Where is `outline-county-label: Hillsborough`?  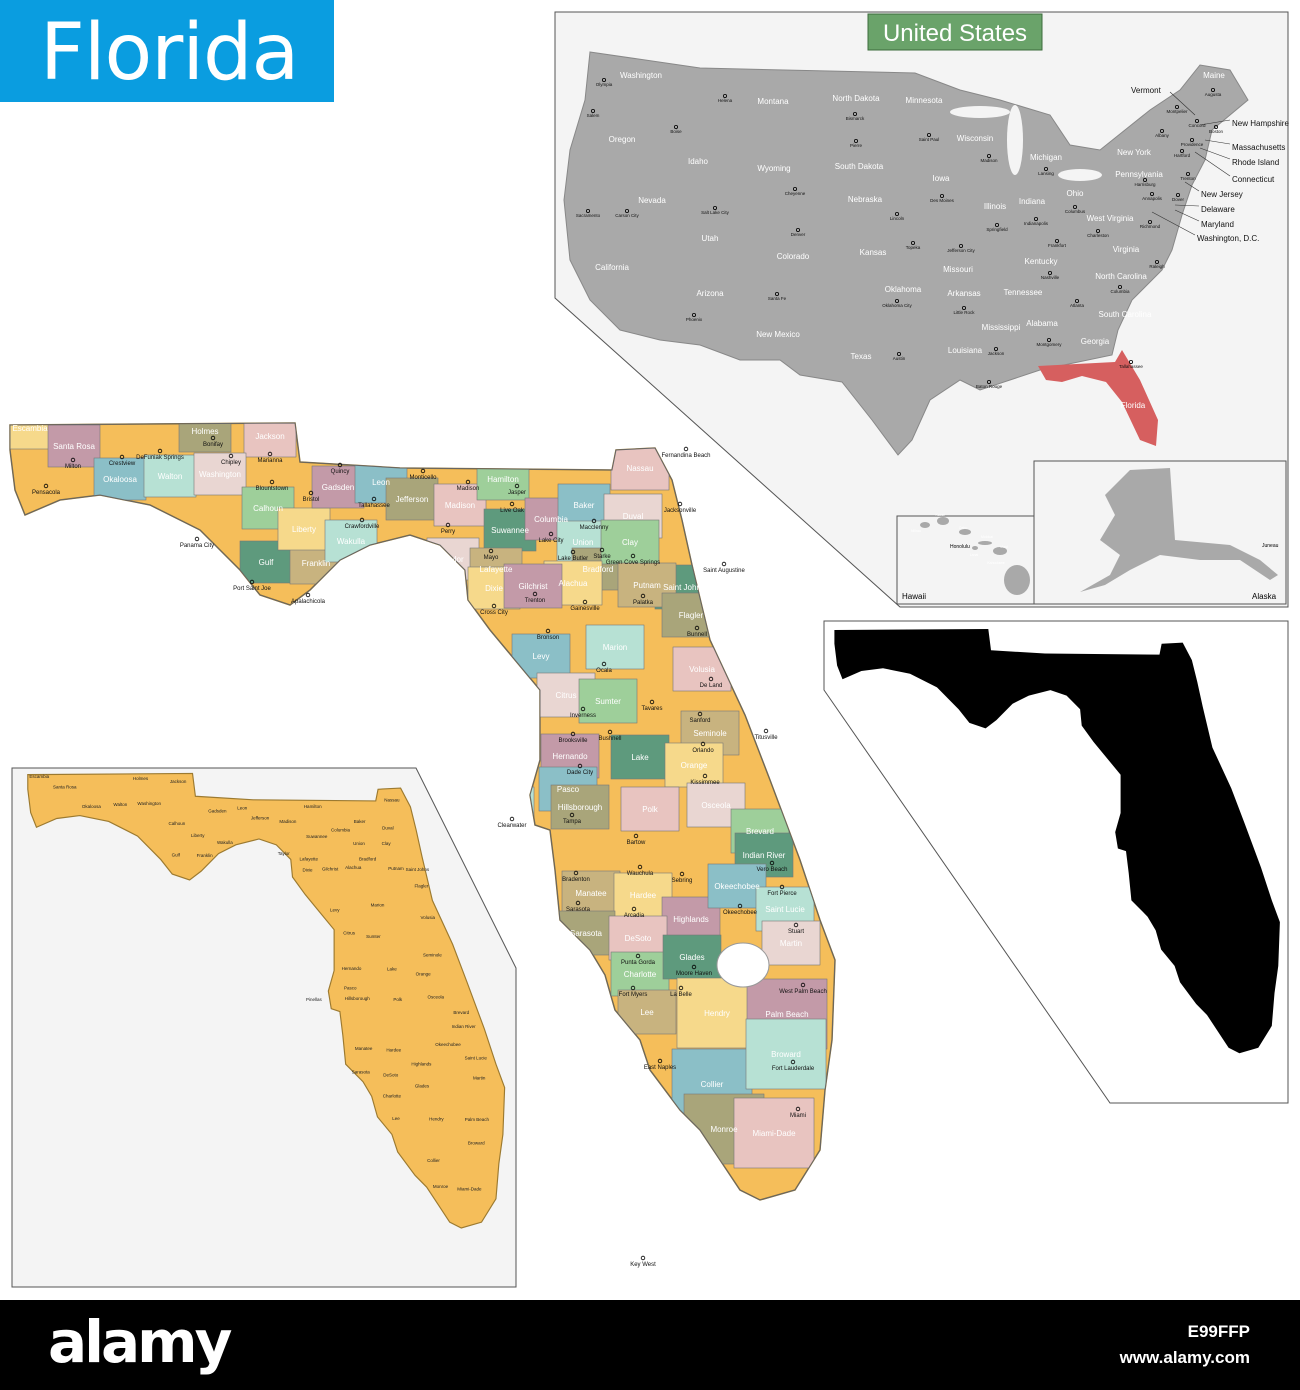 outline-county-label: Hillsborough is located at coordinates (358, 998).